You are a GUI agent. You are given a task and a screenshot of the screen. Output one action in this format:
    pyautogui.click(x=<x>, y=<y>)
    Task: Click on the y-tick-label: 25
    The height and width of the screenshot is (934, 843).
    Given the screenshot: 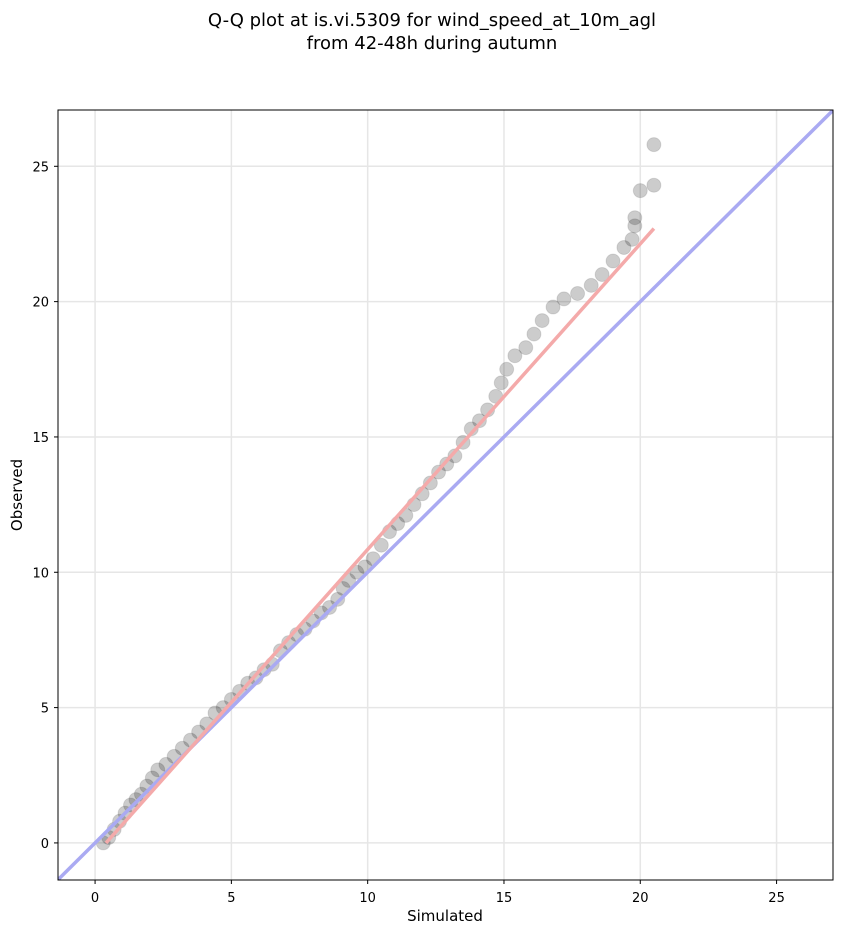 What is the action you would take?
    pyautogui.click(x=40, y=167)
    